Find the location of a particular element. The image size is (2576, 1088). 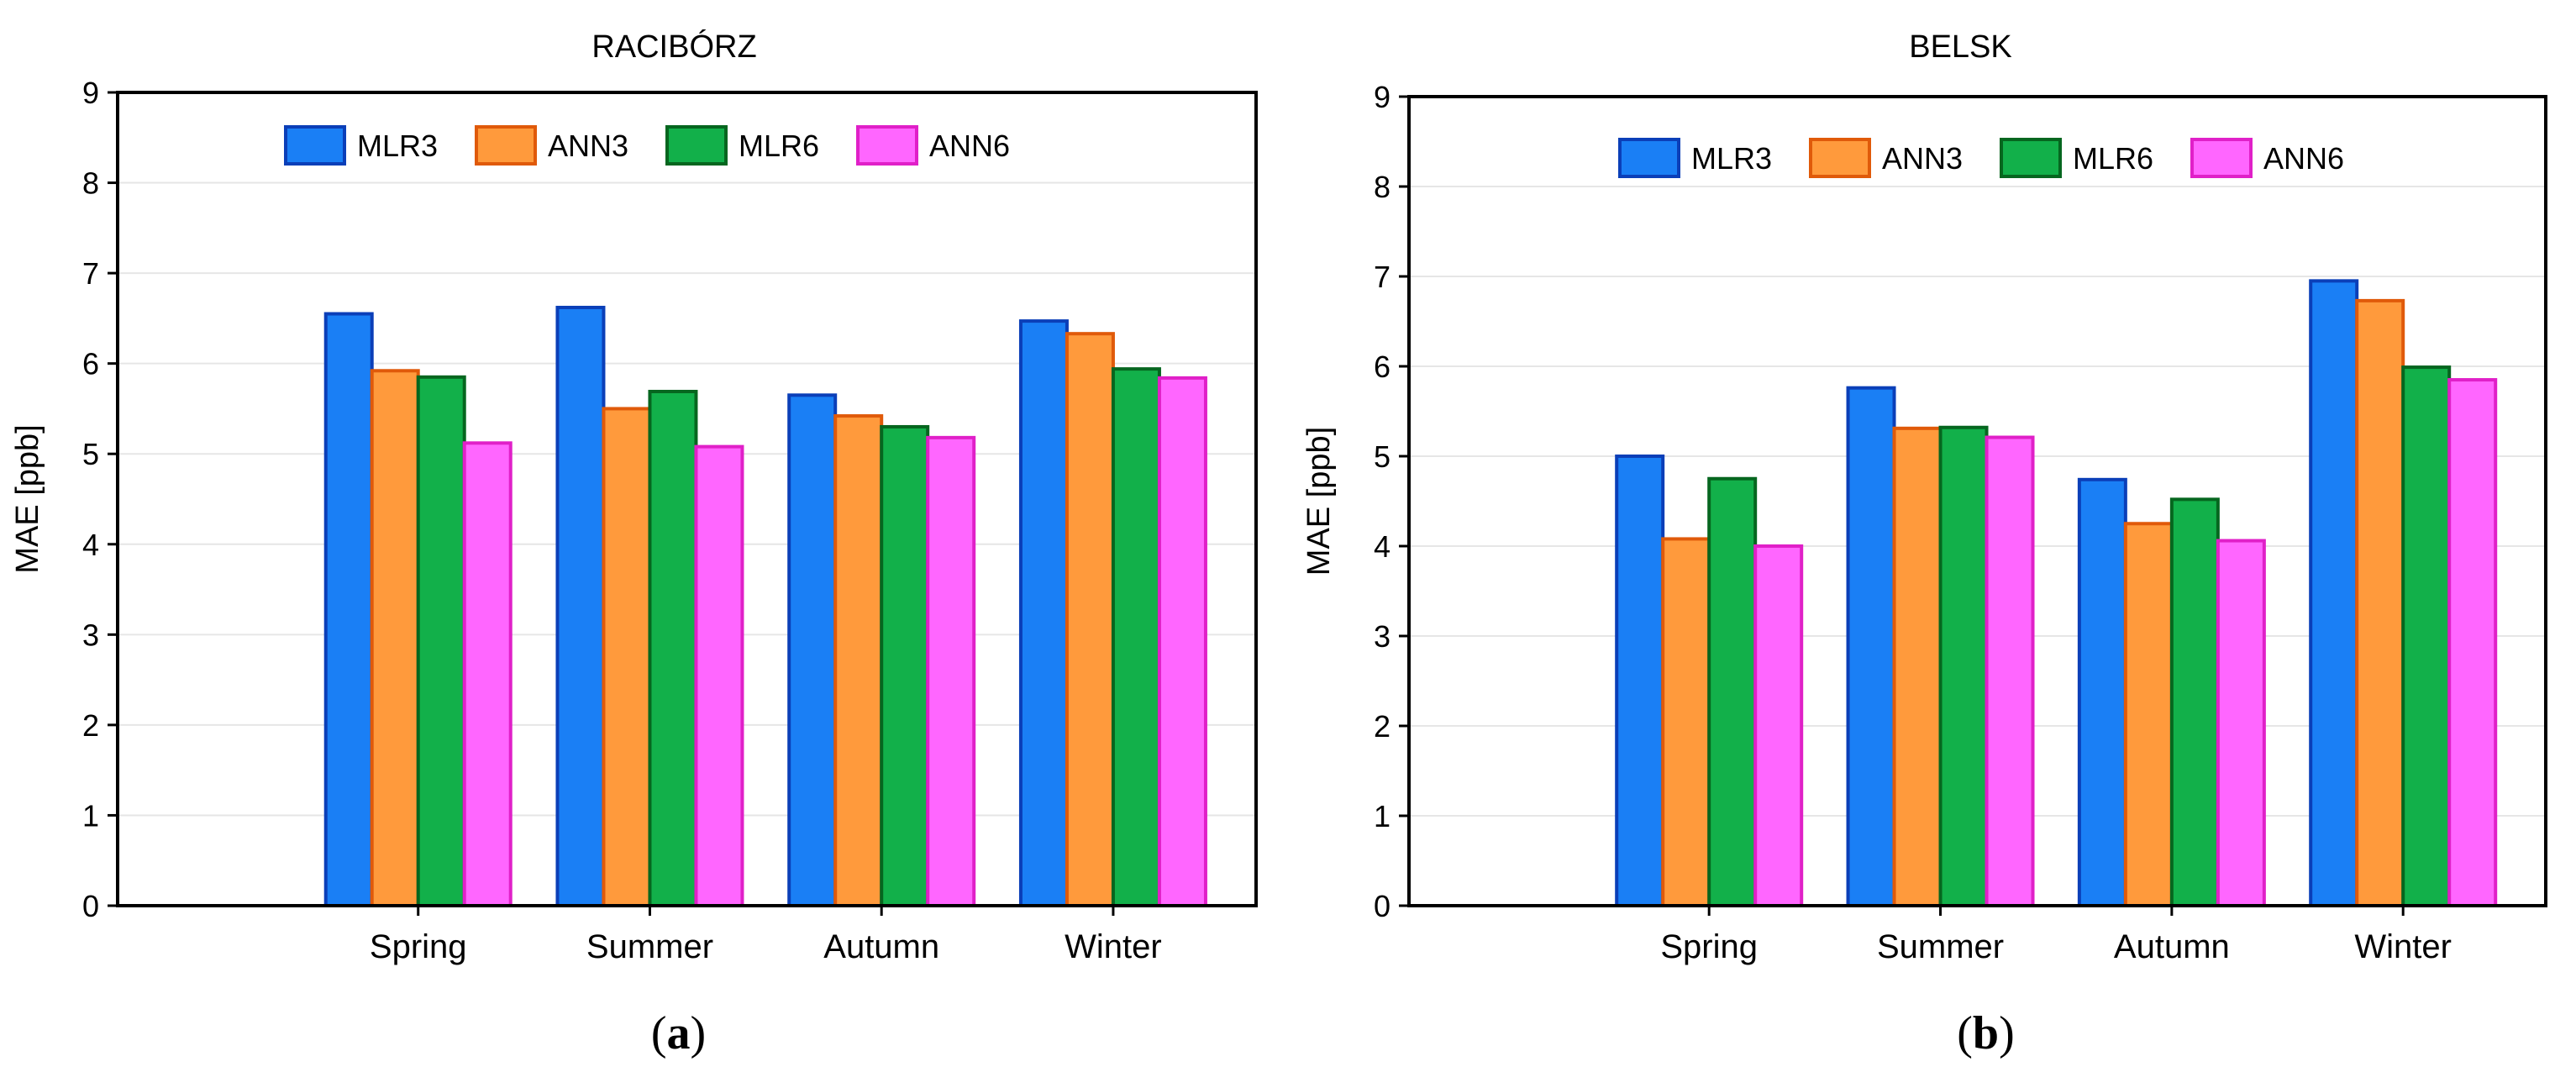

chart-title: BELSK is located at coordinates (1960, 47).